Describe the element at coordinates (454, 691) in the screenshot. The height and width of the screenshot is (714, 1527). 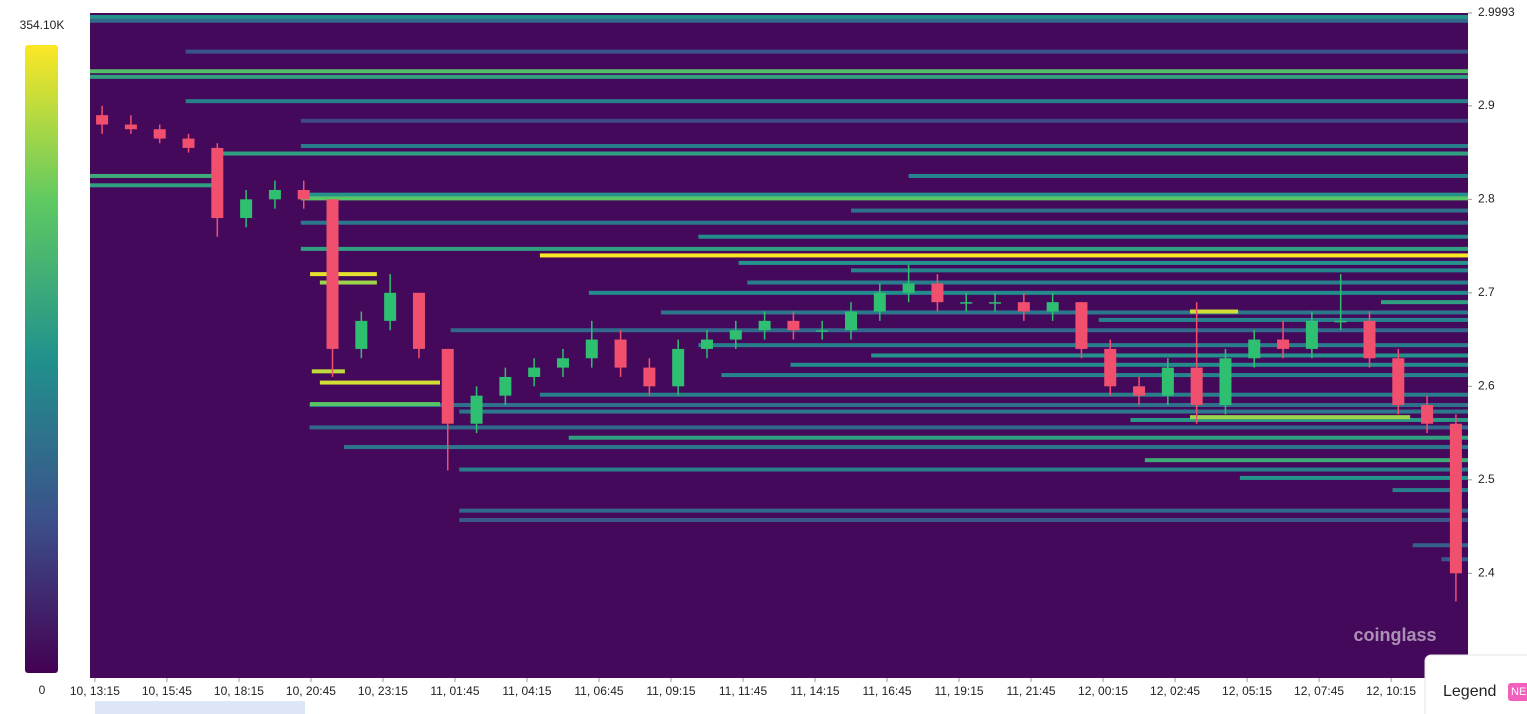
I see `x-tick-label: 11, 01:45` at that location.